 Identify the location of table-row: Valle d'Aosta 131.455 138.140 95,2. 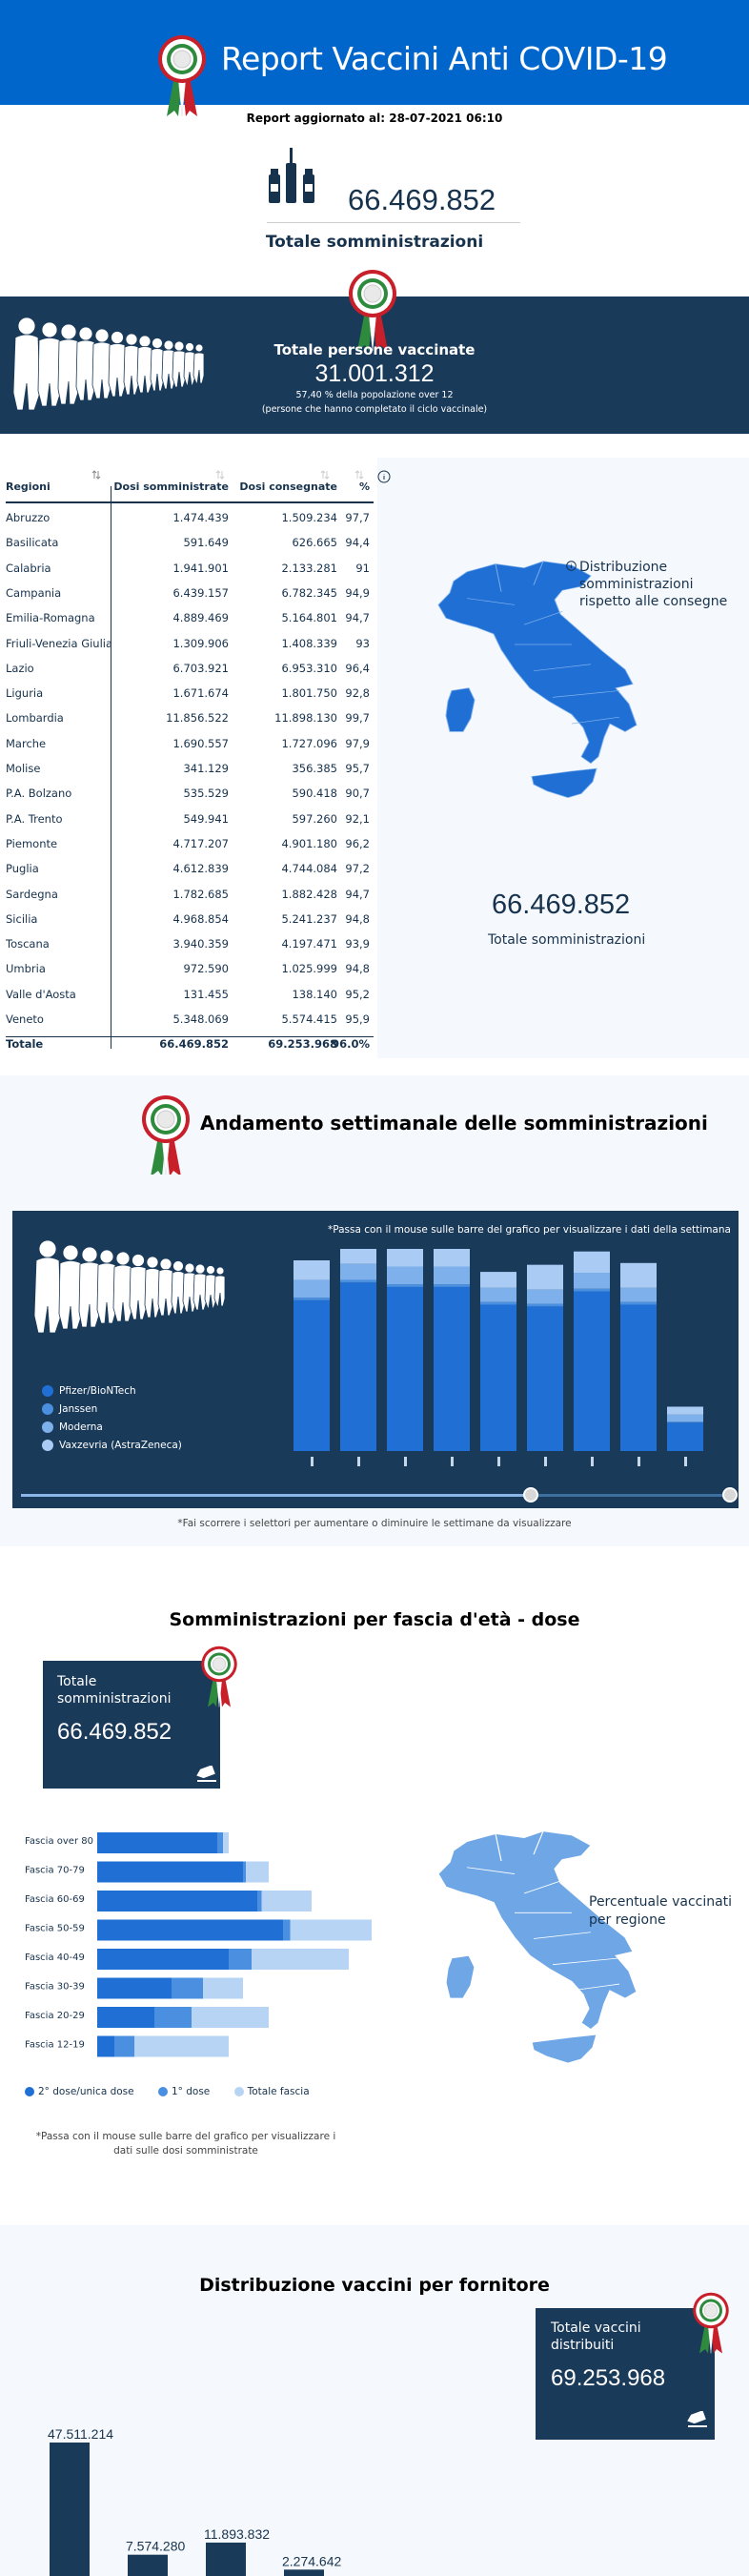
(190, 994).